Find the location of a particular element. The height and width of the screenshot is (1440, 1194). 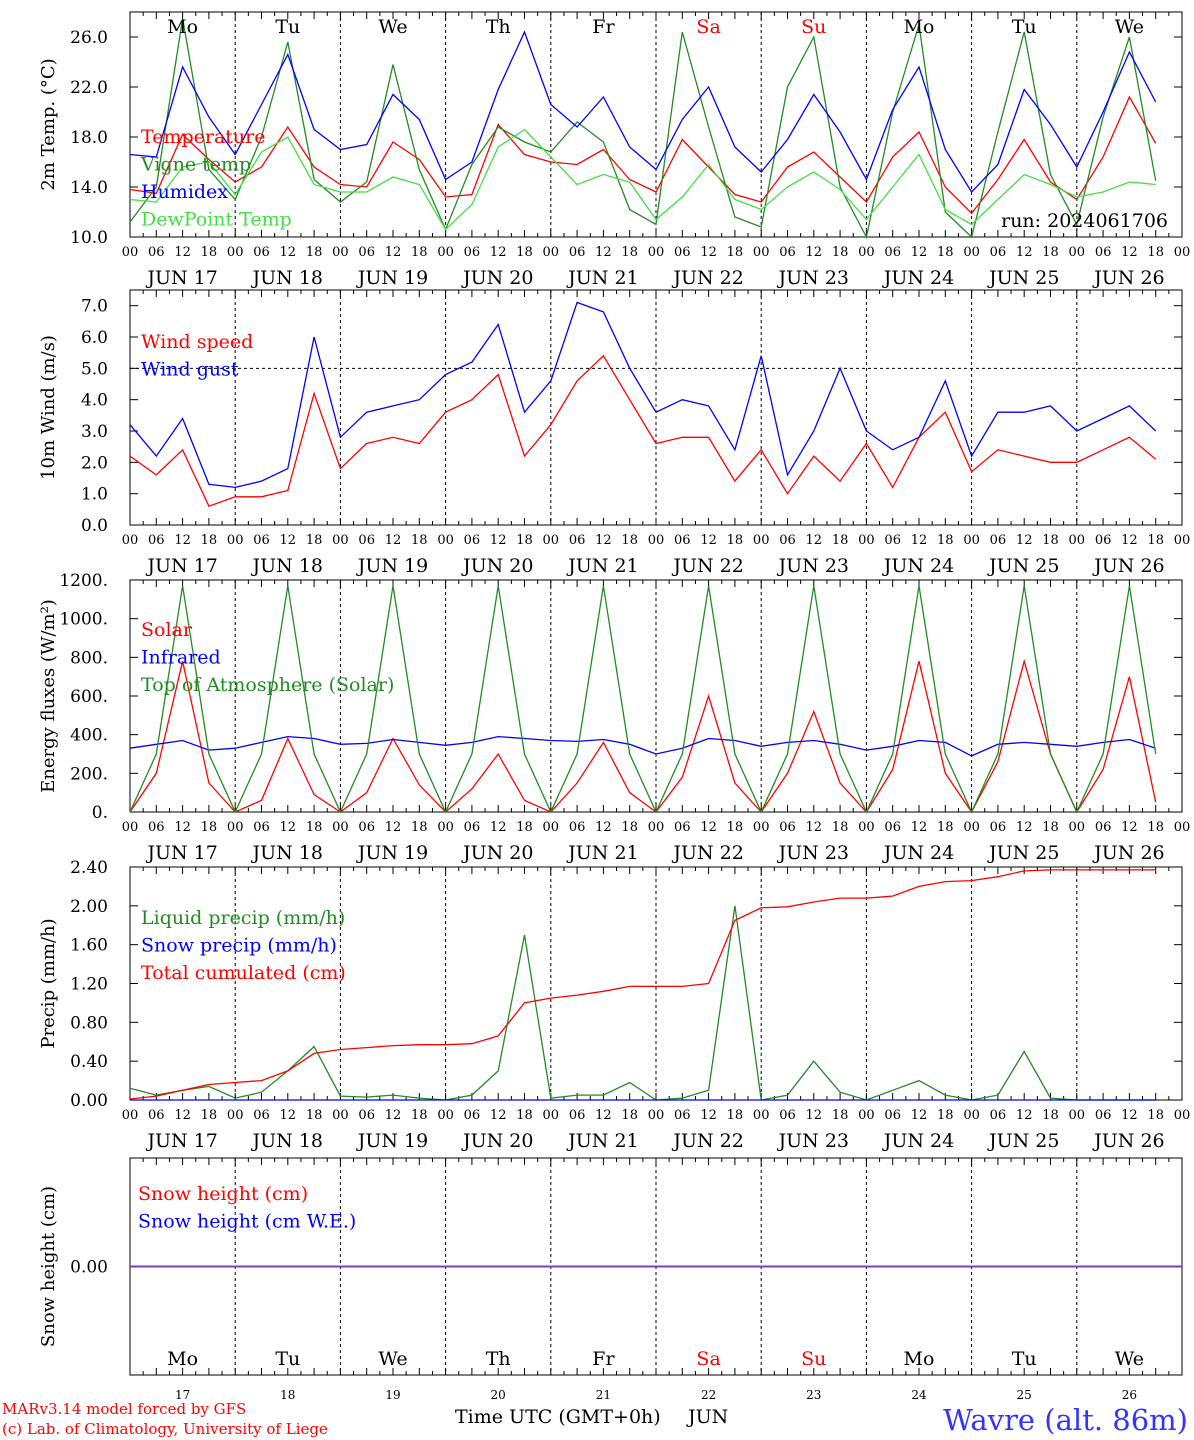

legend-entry: Liquid precip (mm/h) is located at coordinates (243, 918).